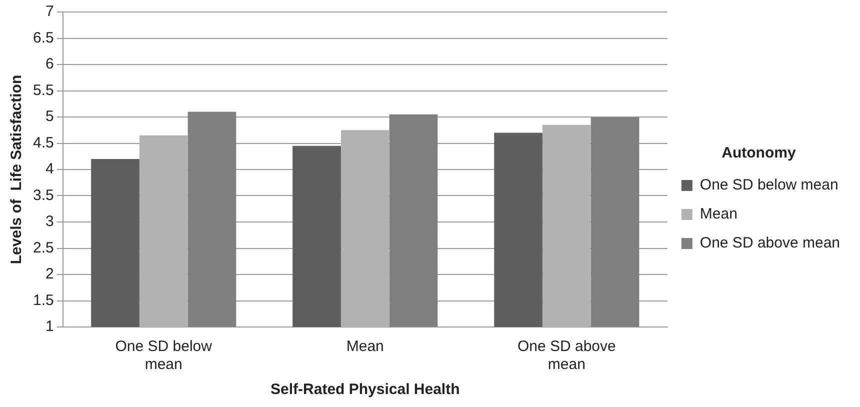 This screenshot has width=860, height=407. What do you see at coordinates (719, 214) in the screenshot?
I see `legend-label: Mean` at bounding box center [719, 214].